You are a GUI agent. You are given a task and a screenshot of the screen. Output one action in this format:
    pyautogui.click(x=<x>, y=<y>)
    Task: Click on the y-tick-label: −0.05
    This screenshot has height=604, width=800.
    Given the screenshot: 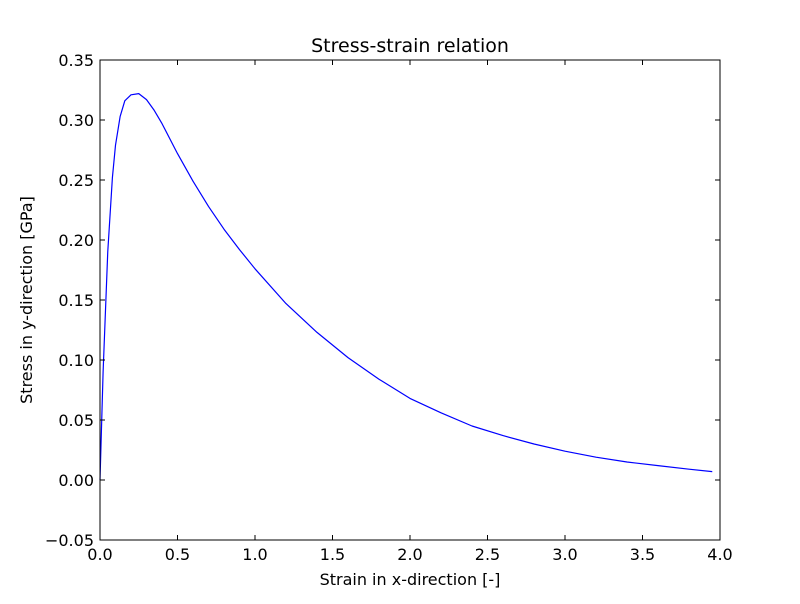 What is the action you would take?
    pyautogui.click(x=69, y=540)
    